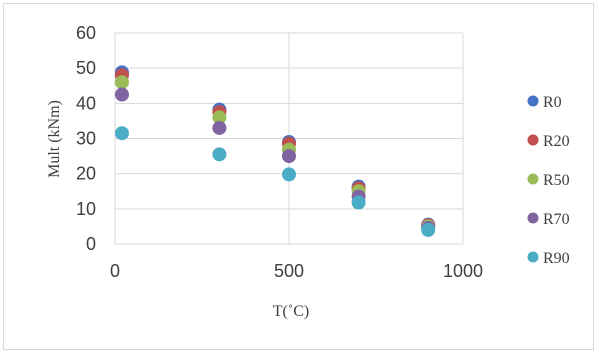 The image size is (599, 355). Describe the element at coordinates (533, 101) in the screenshot. I see `legend-marker-r0` at that location.